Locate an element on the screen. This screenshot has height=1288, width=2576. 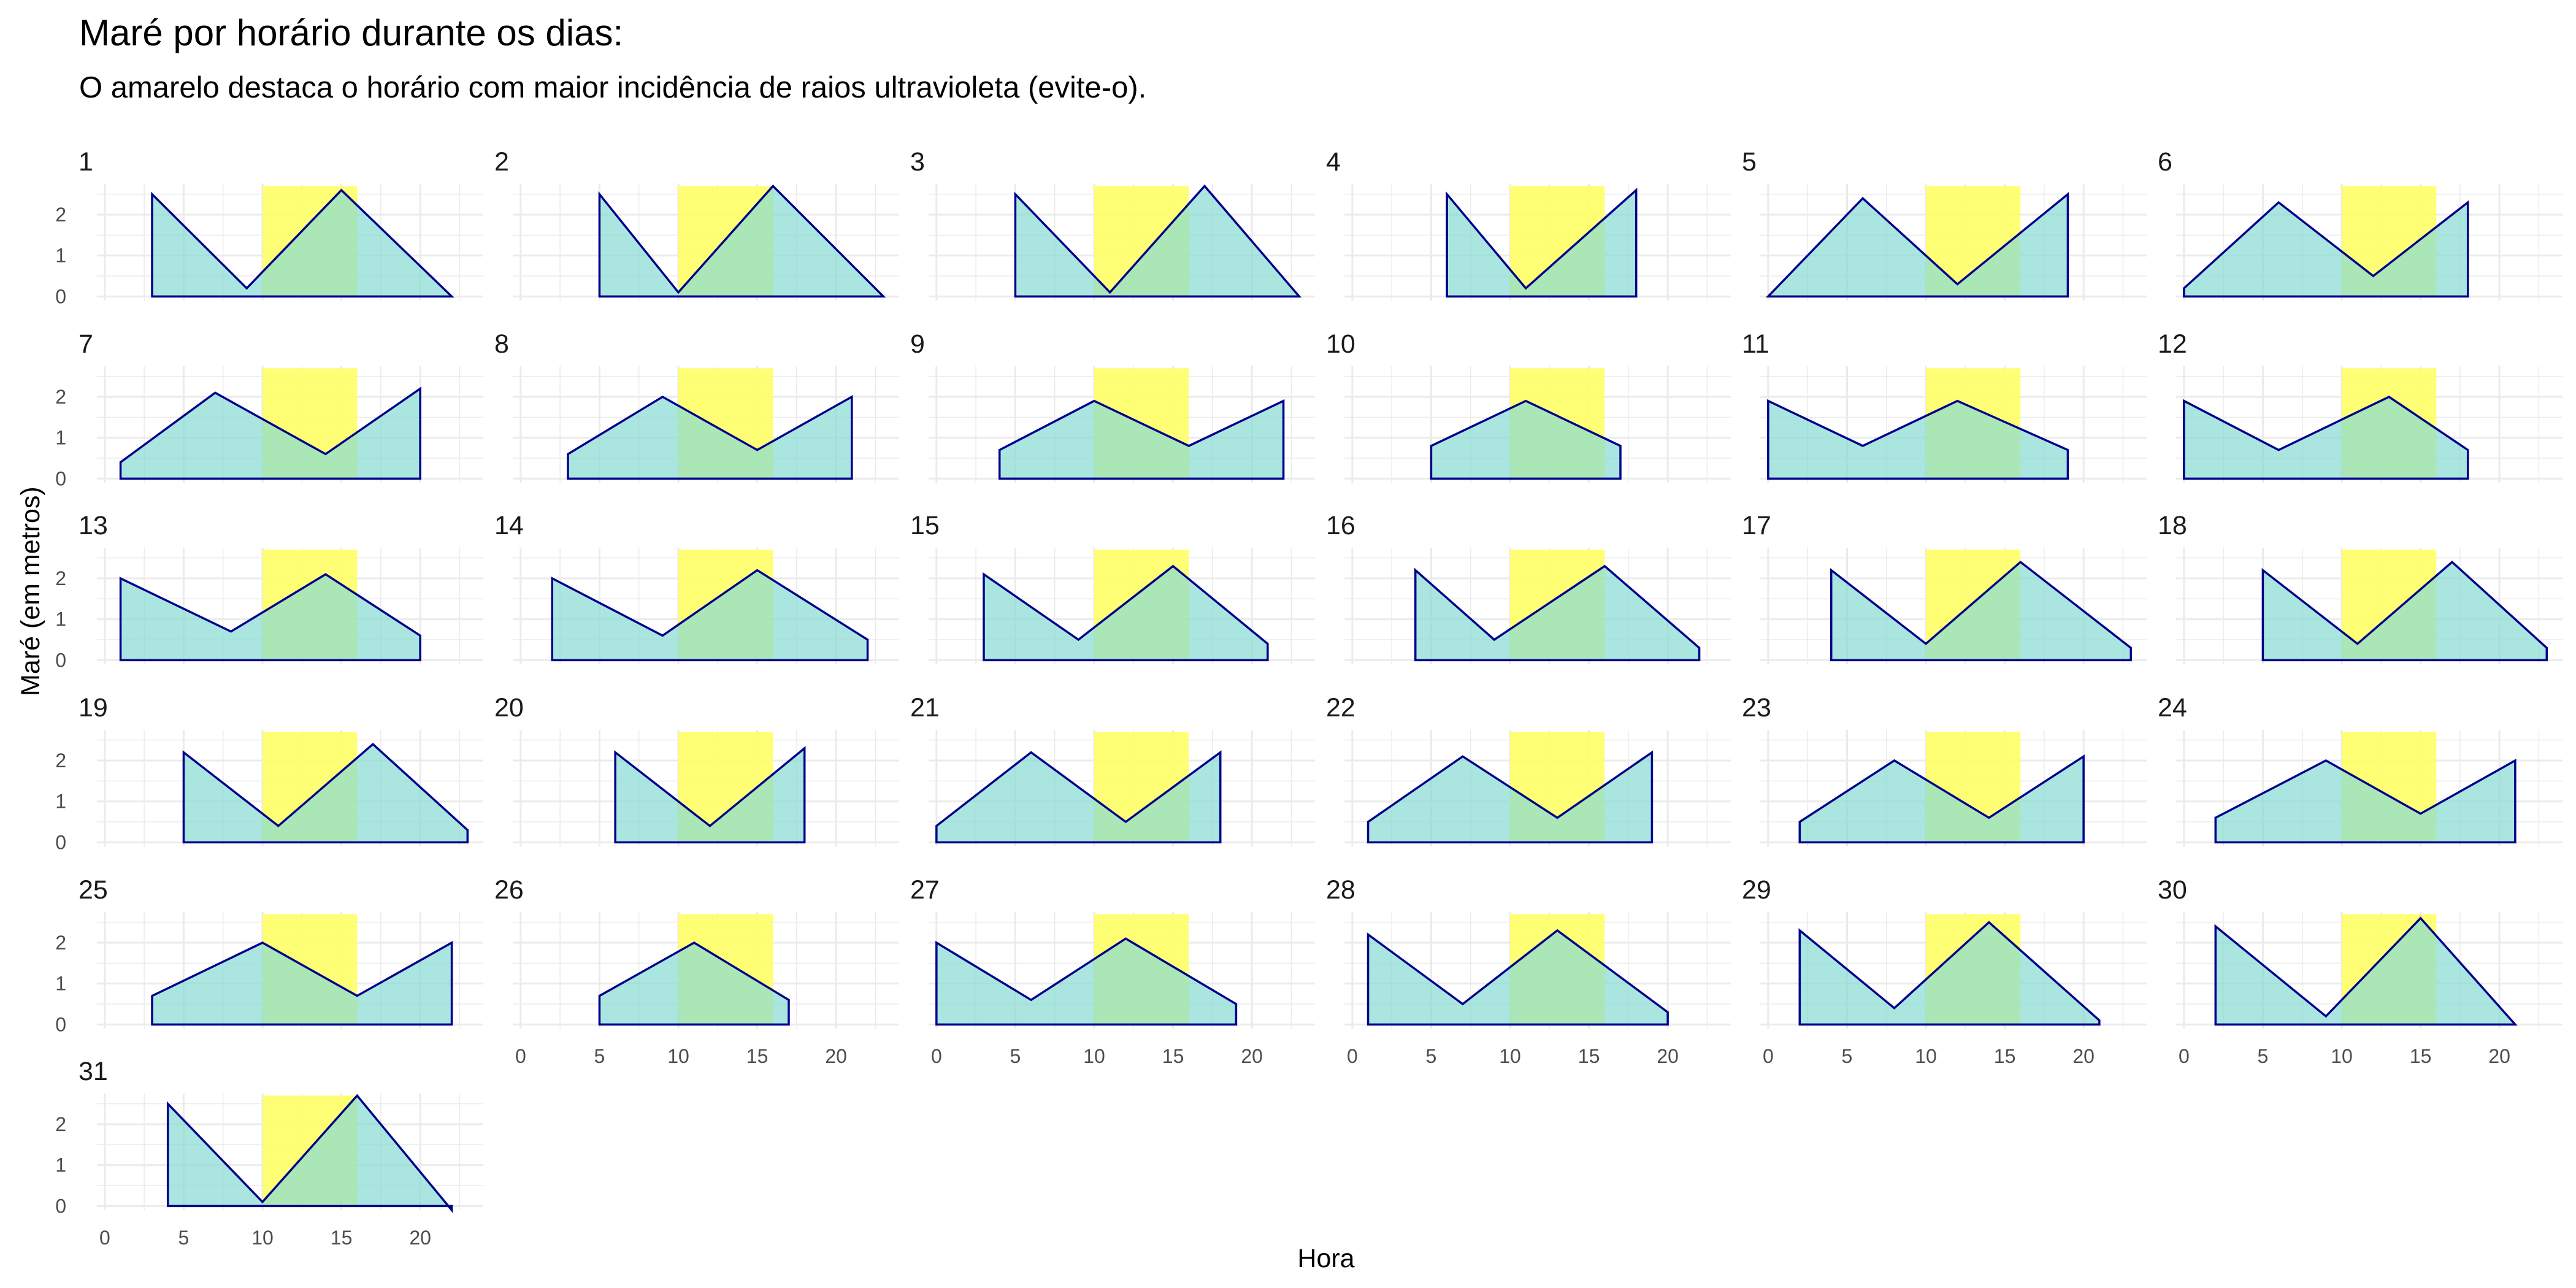
panel-label: 10 is located at coordinates (1340, 344).